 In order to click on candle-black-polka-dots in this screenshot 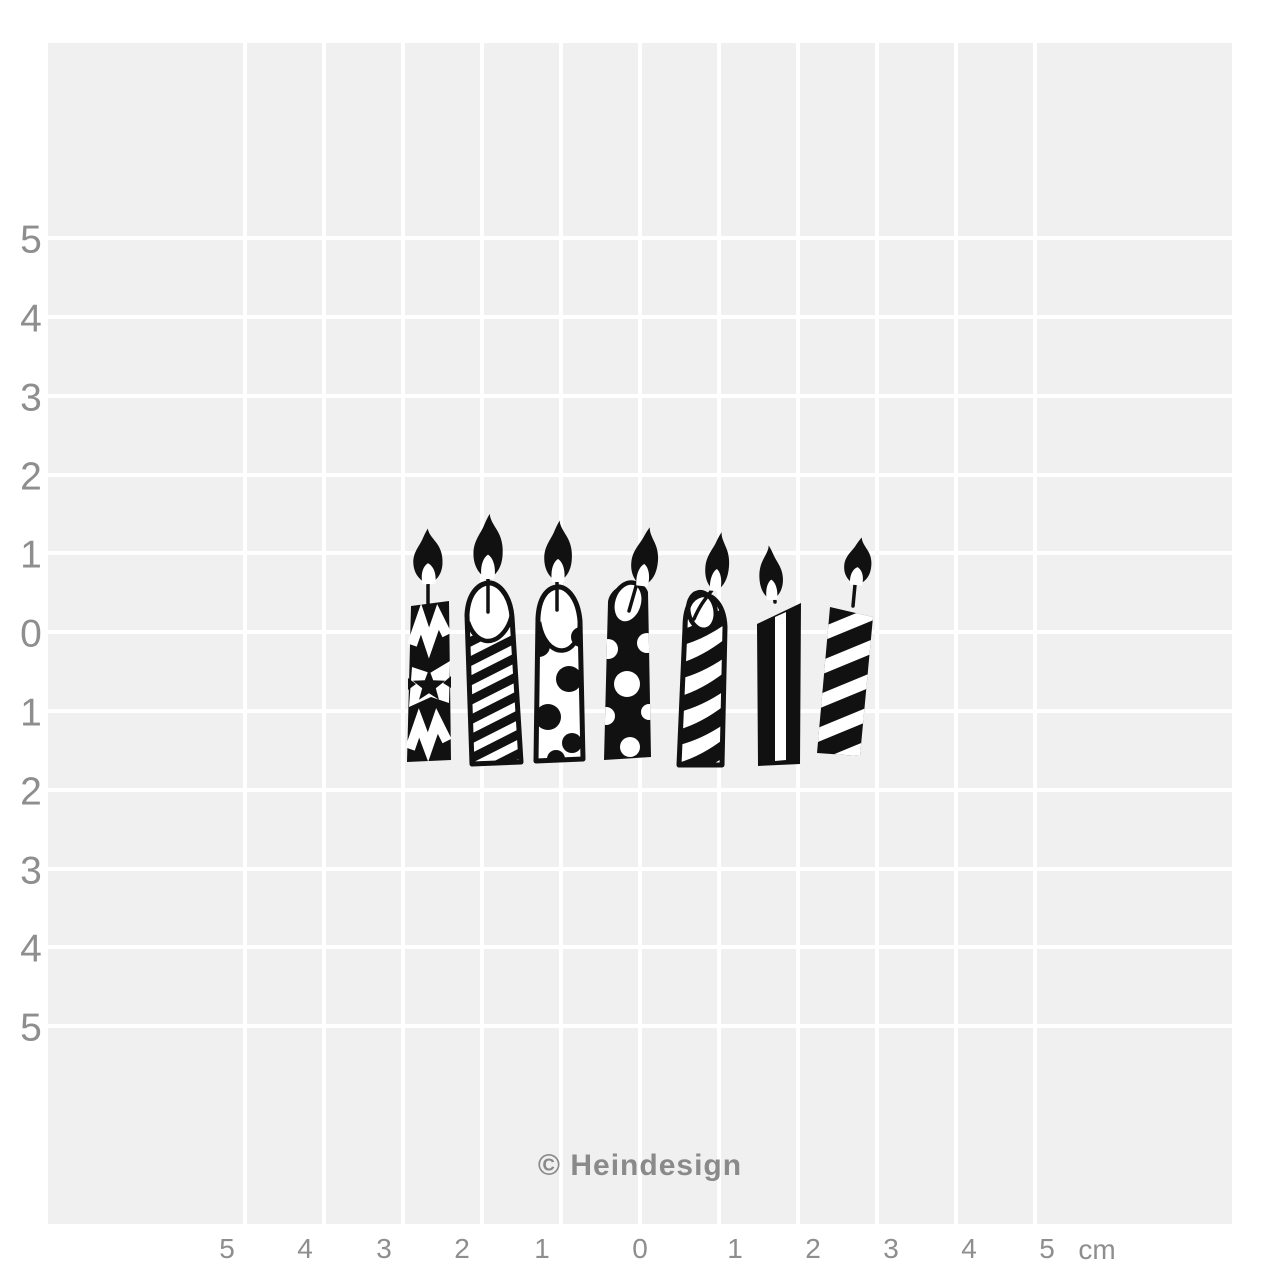, I will do `click(559, 642)`.